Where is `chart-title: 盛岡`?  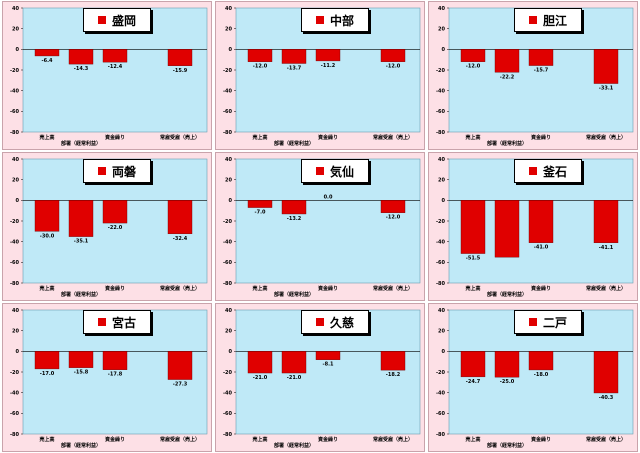 chart-title: 盛岡 is located at coordinates (123, 20).